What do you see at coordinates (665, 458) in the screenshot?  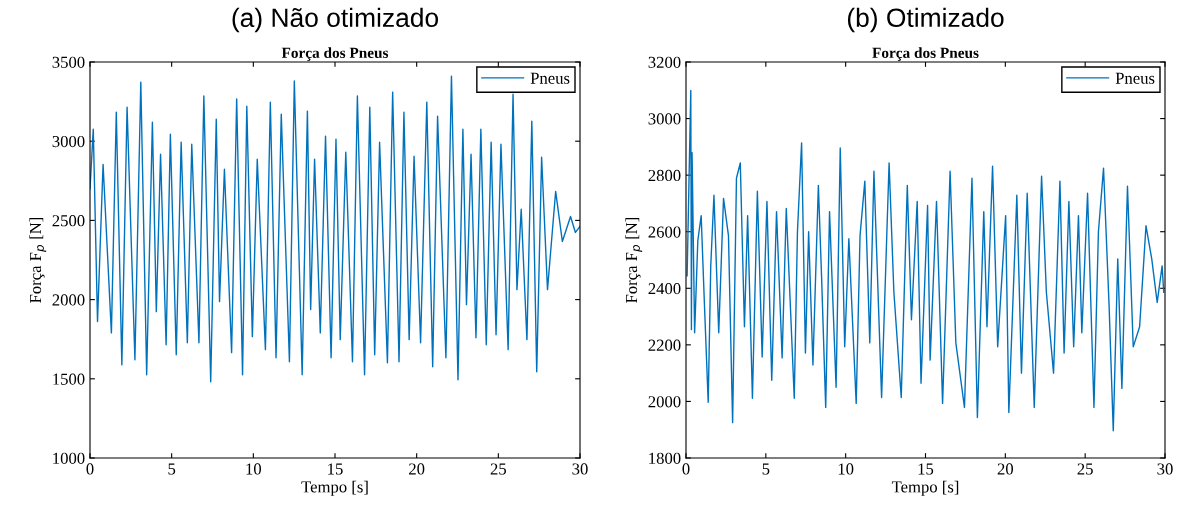 I see `y-tick-label: 1800` at bounding box center [665, 458].